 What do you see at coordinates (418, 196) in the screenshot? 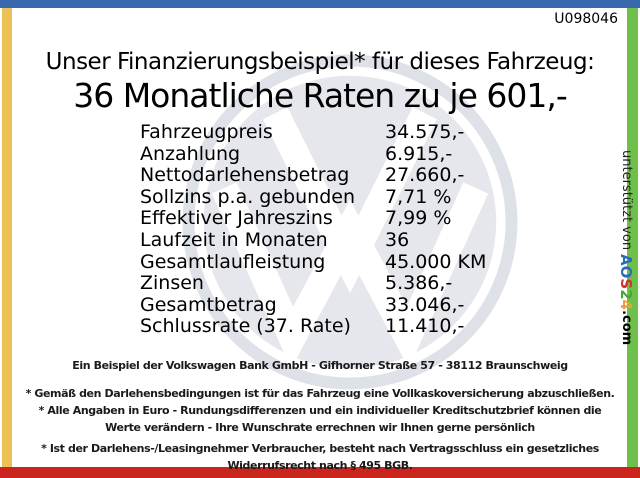
I see `row-value: 7,71 %` at bounding box center [418, 196].